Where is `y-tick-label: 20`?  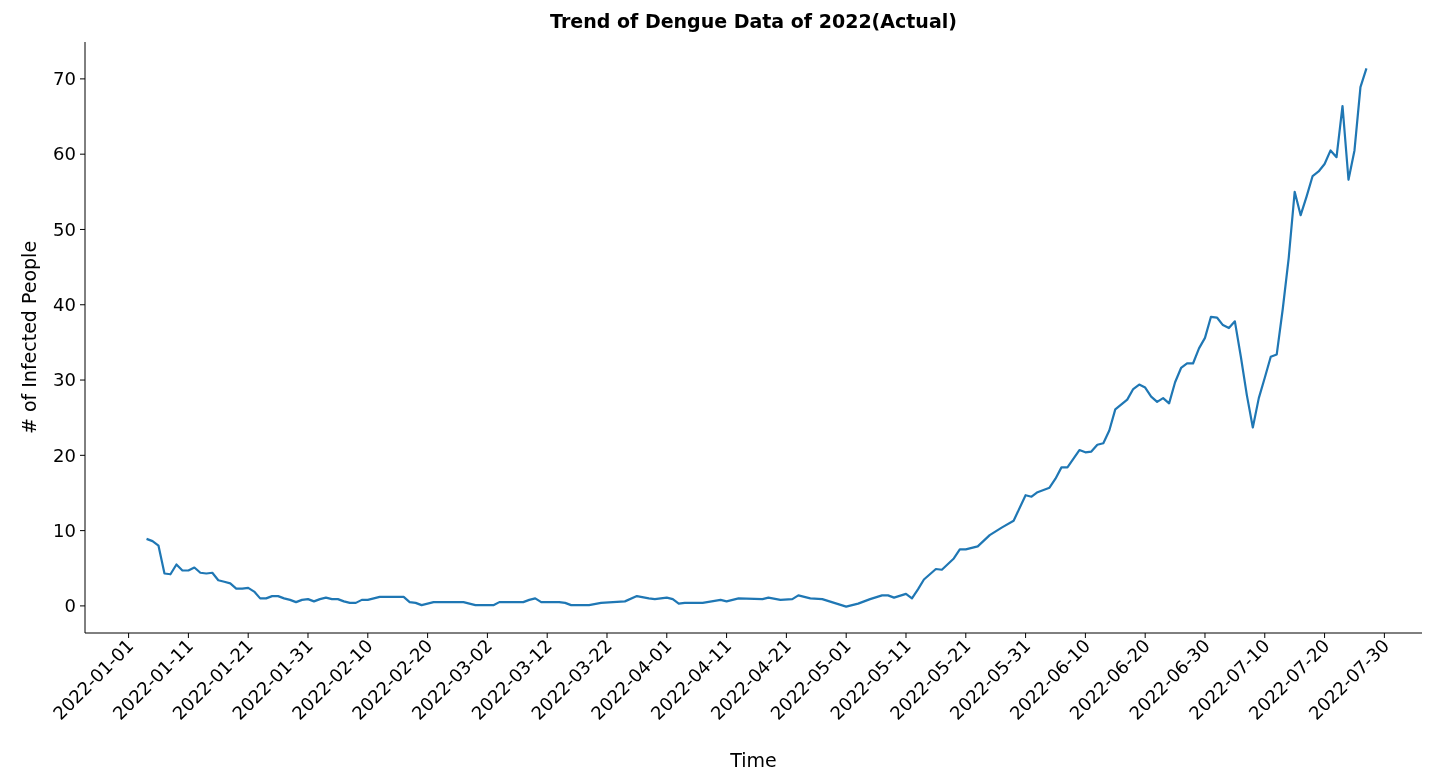 y-tick-label: 20 is located at coordinates (64, 455).